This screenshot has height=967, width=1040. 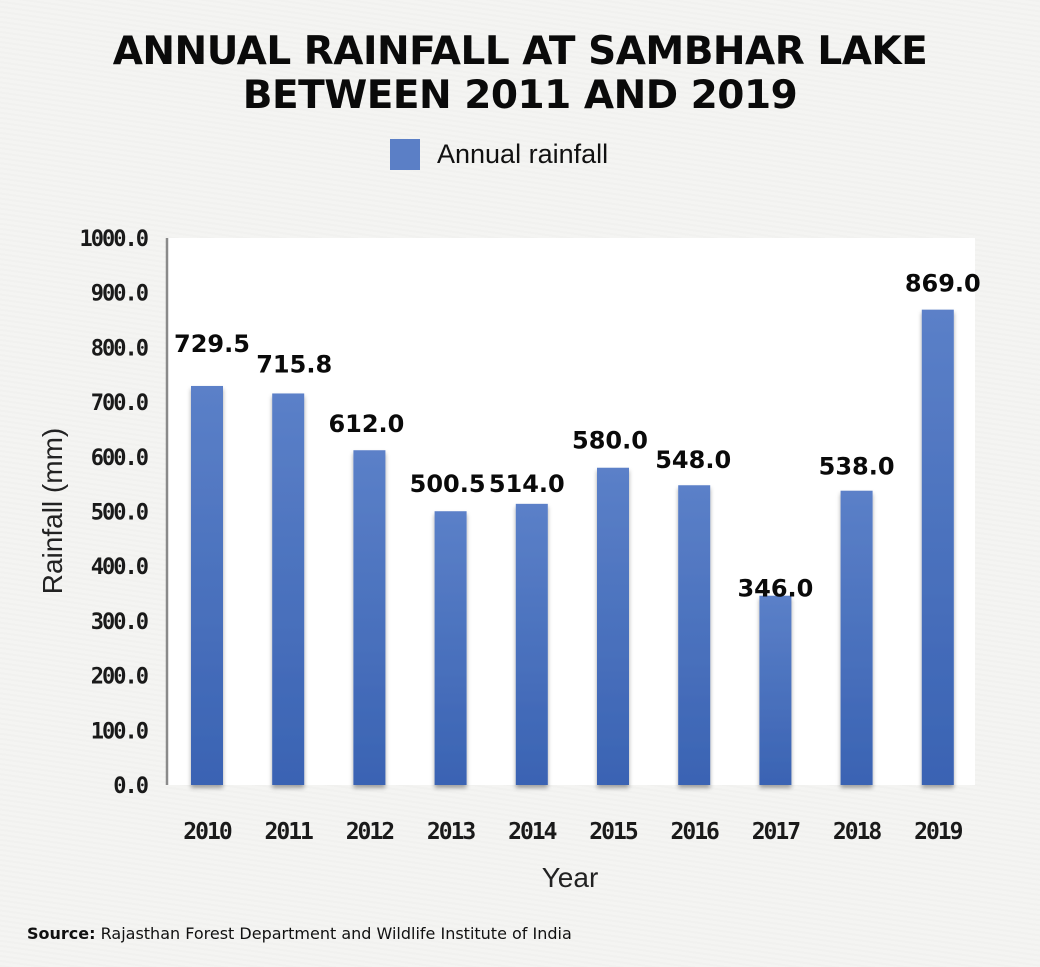 What do you see at coordinates (938, 832) in the screenshot?
I see `x-tick-label-2019: 2019` at bounding box center [938, 832].